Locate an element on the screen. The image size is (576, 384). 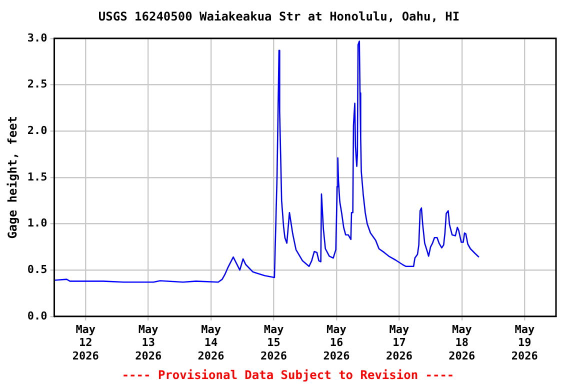
text: ---- Provisional Data Subject to Revision ---- is located at coordinates (288, 375).